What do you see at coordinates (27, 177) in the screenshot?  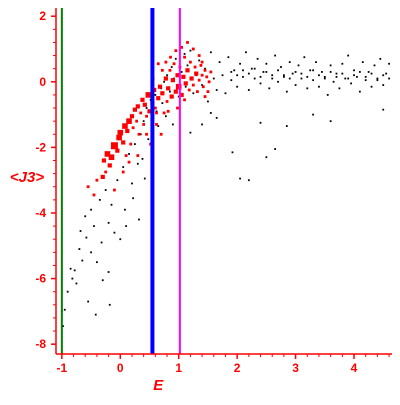 I see `y-axis-label: <J3>` at bounding box center [27, 177].